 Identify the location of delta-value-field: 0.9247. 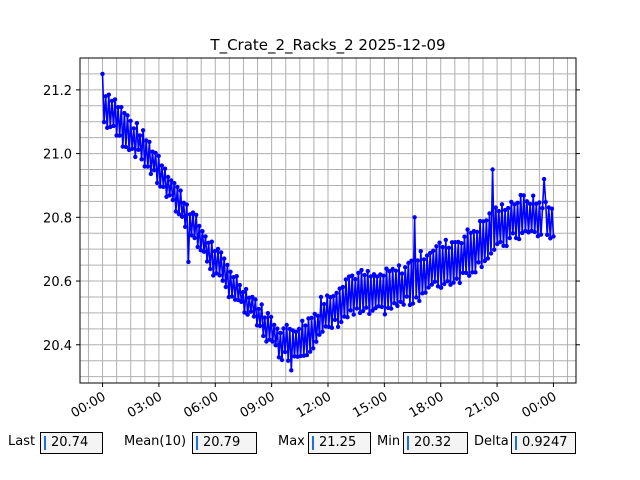
(543, 443).